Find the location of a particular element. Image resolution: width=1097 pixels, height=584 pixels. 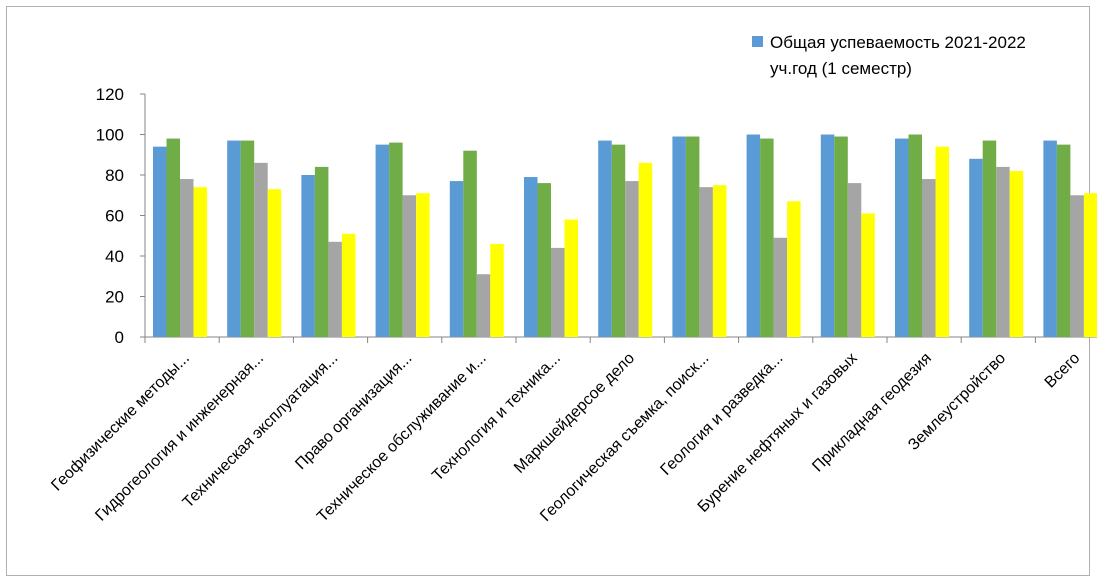

y-tick-label: 20 is located at coordinates (114, 297).